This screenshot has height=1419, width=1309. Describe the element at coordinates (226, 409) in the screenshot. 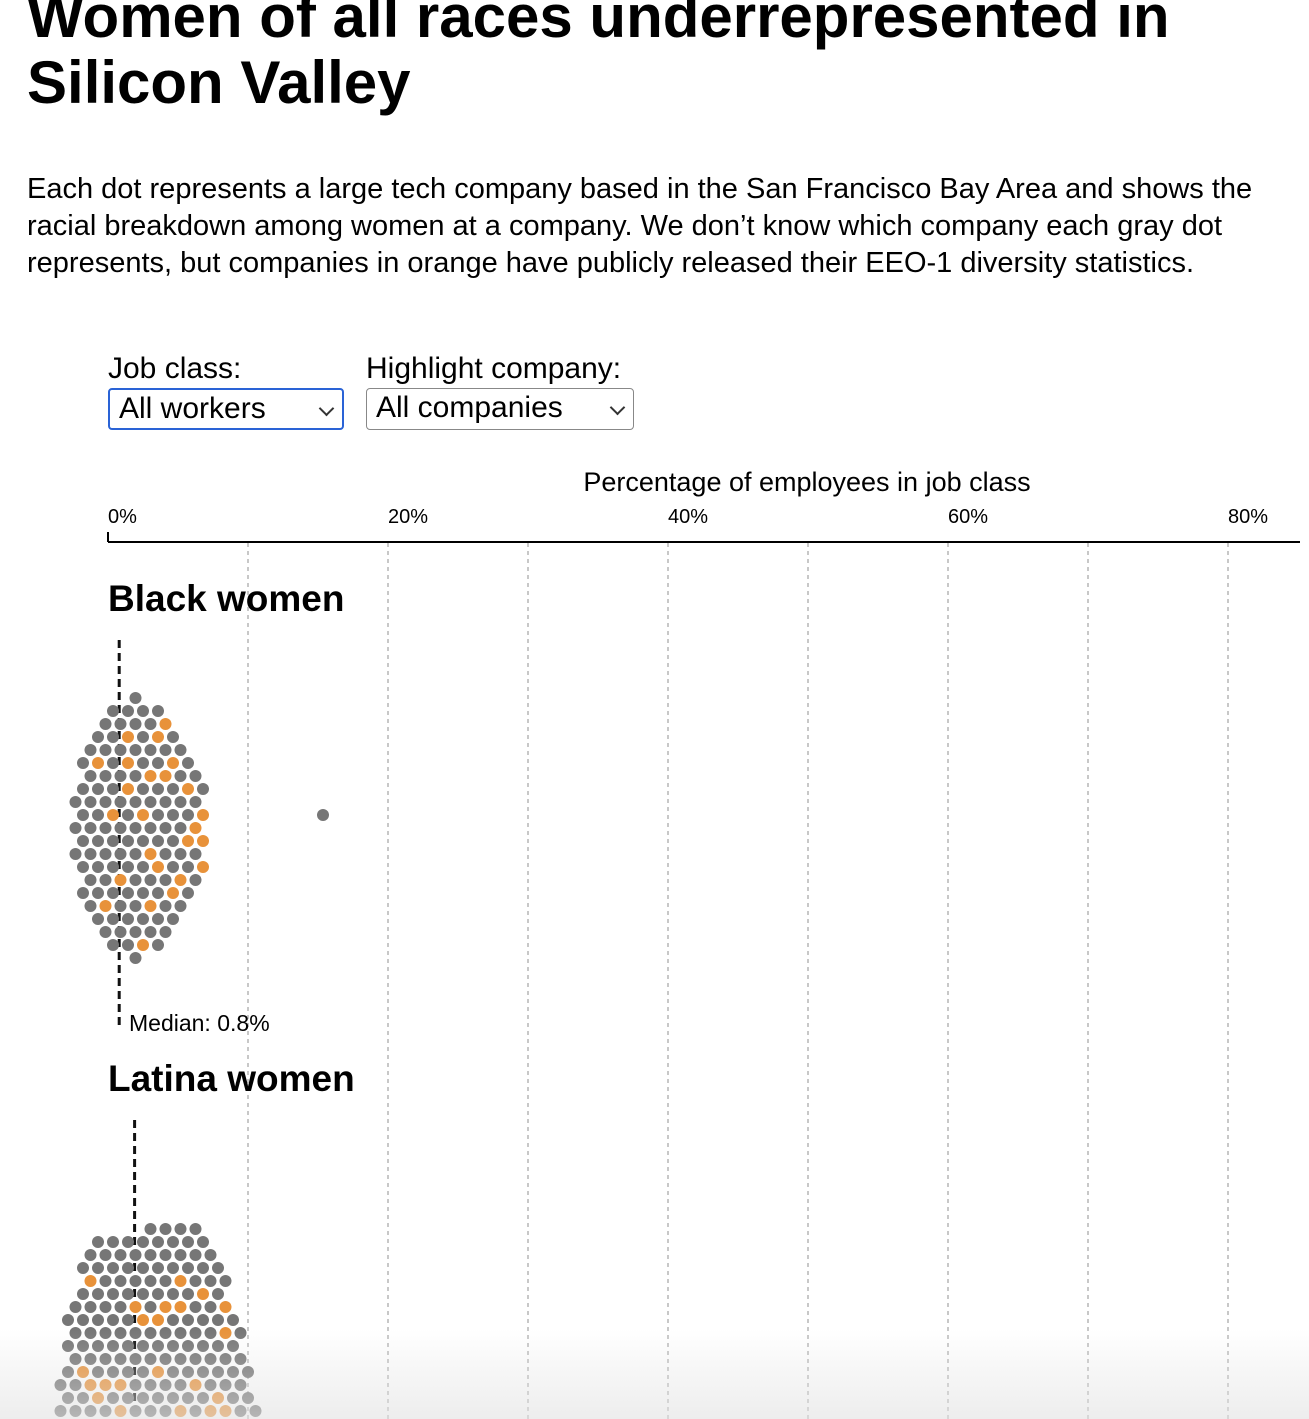

I see `job-class-select: All workers` at that location.